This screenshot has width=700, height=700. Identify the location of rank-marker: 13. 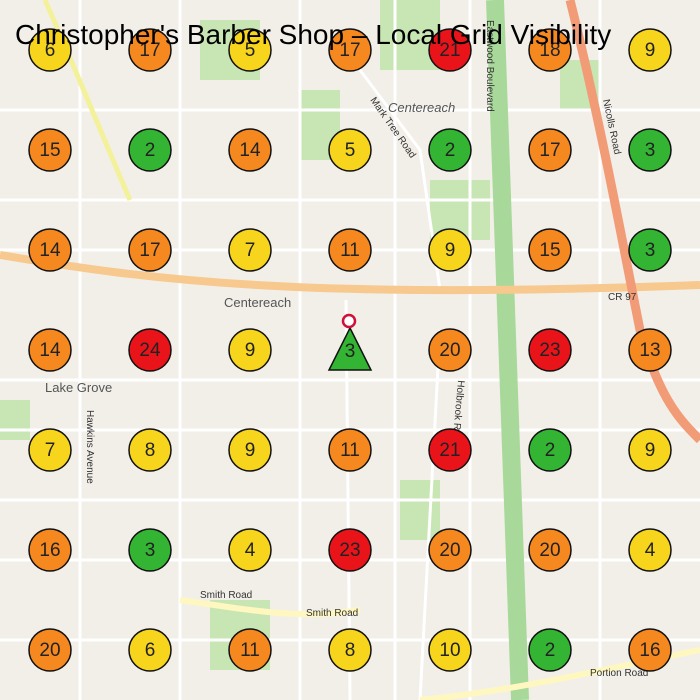
(650, 350).